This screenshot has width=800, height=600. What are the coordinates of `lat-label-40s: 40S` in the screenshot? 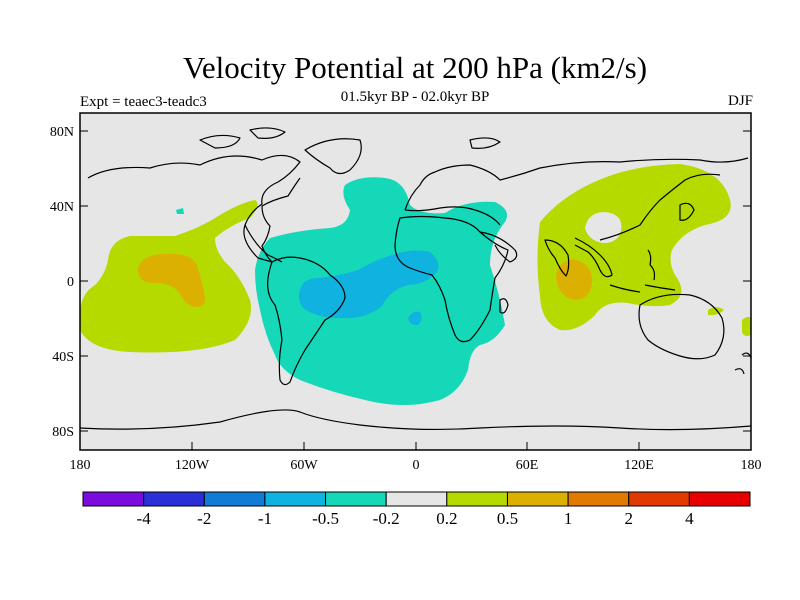 It's located at (63, 357).